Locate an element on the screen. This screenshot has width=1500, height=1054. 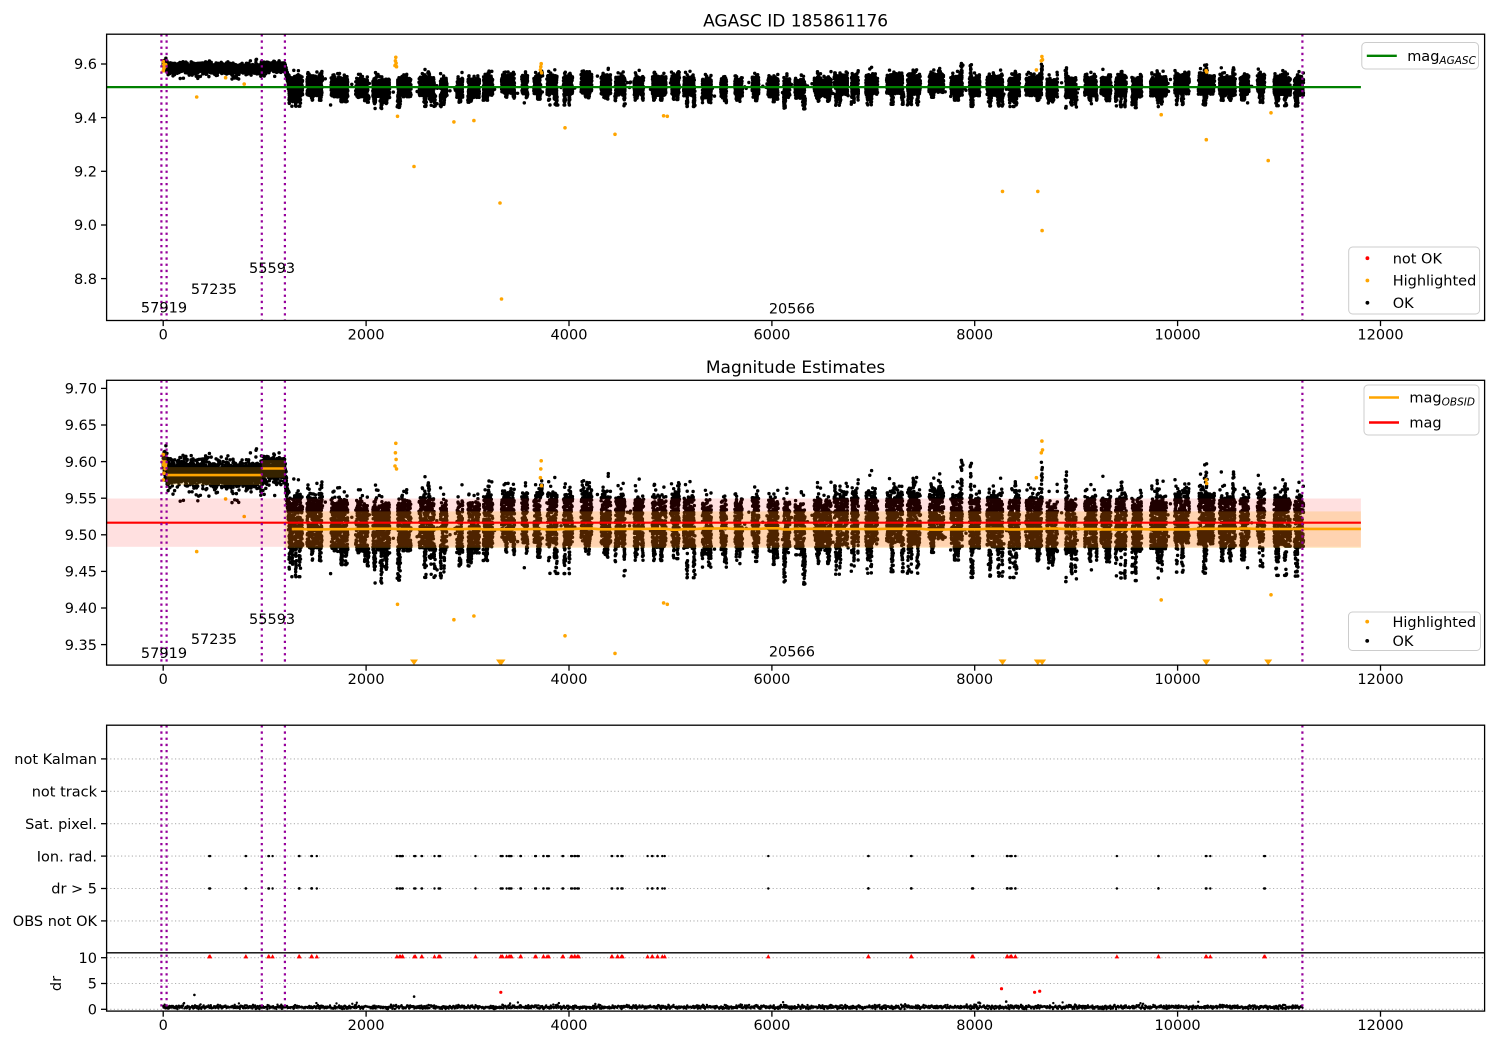
y-tick-label-text: 9.45 is located at coordinates (81, 573).